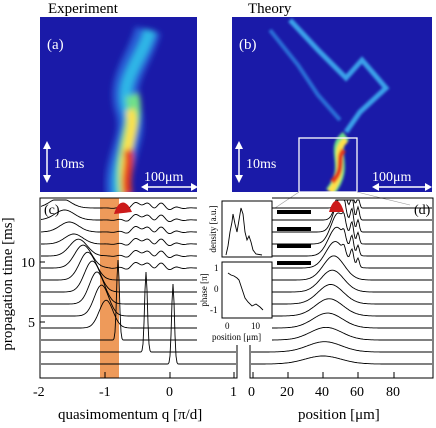  I want to click on inset-phase-frame, so click(247, 290).